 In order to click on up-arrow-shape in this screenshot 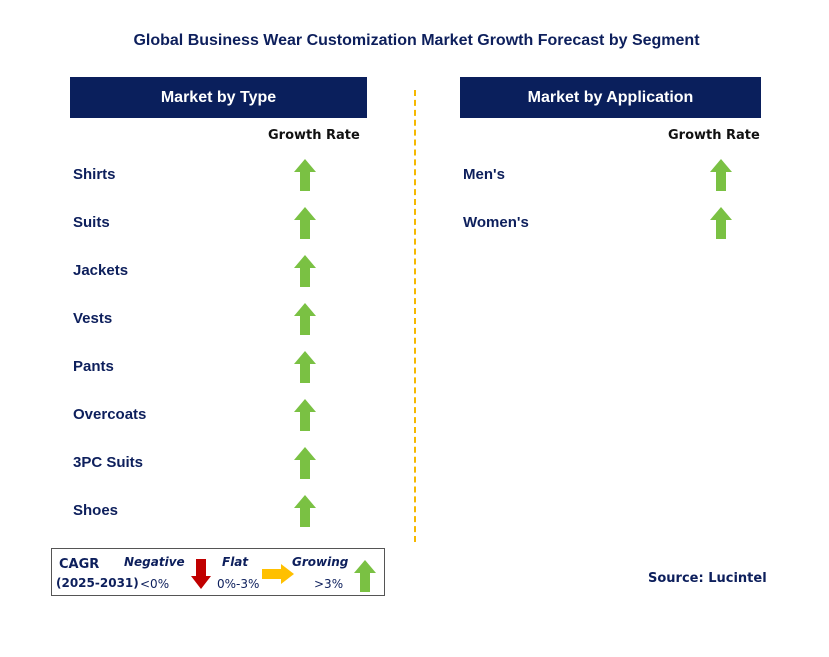, I will do `click(365, 576)`.